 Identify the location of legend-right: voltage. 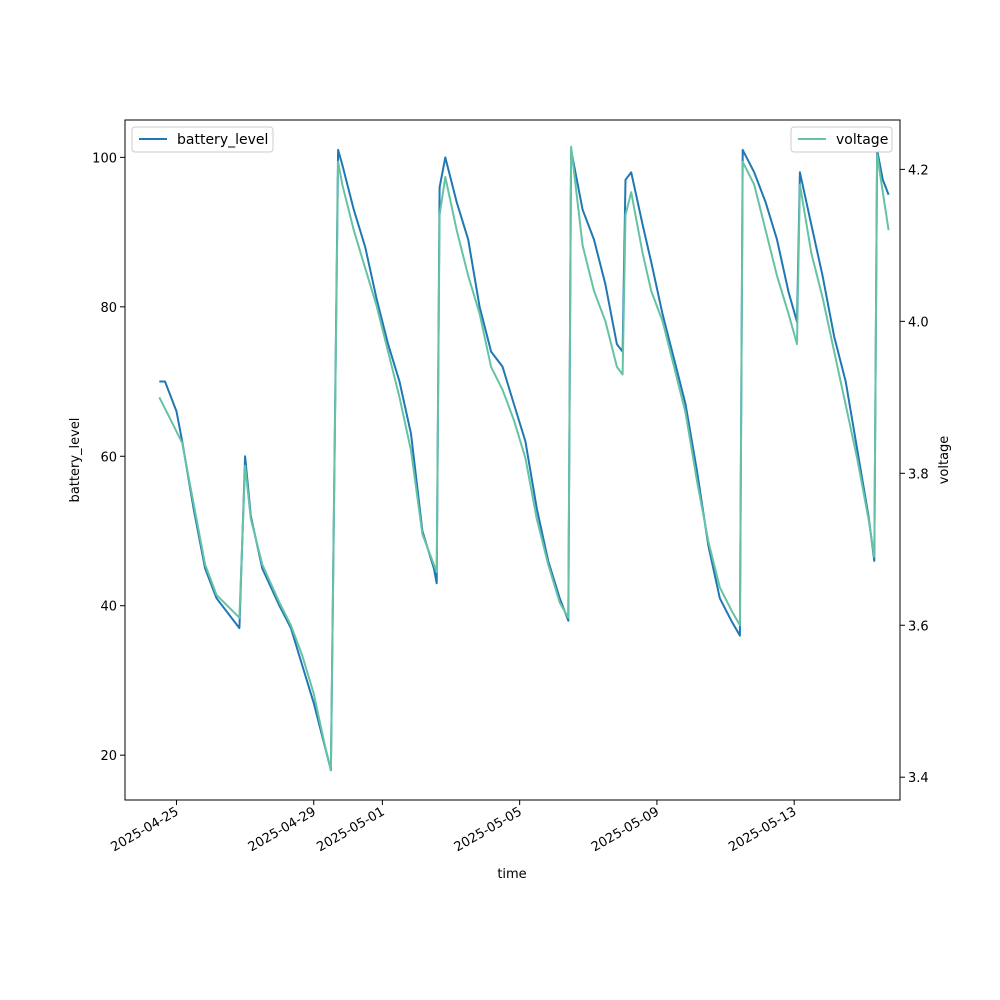
(841, 139).